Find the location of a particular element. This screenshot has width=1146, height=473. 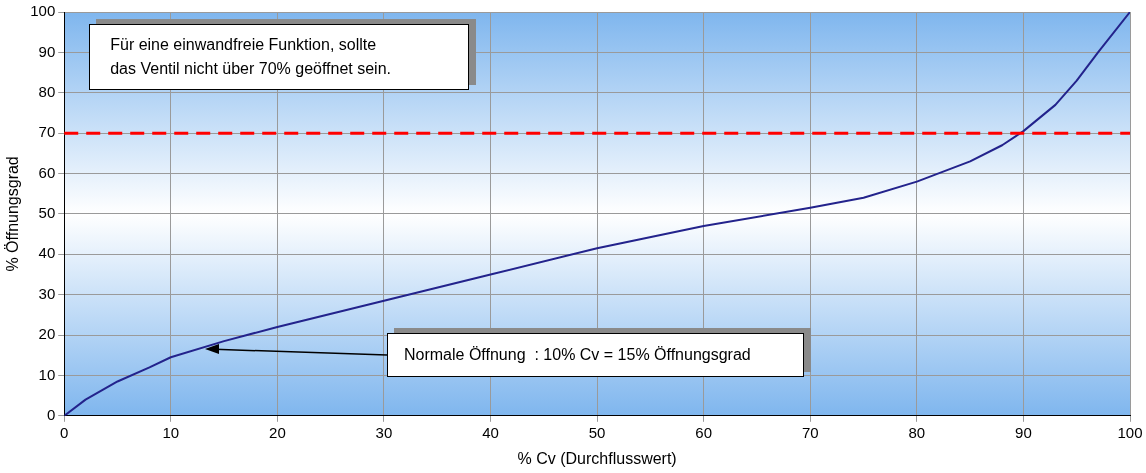

x-tick-label: 10 is located at coordinates (171, 432).